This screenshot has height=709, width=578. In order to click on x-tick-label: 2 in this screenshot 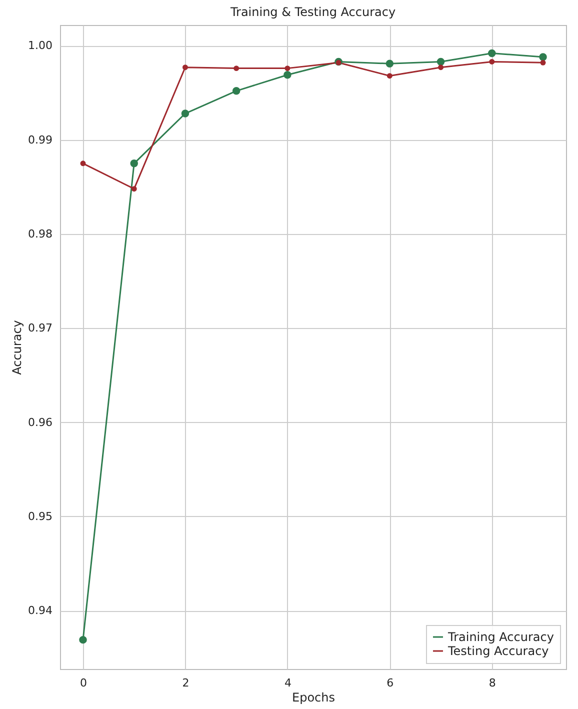, I will do `click(186, 683)`.